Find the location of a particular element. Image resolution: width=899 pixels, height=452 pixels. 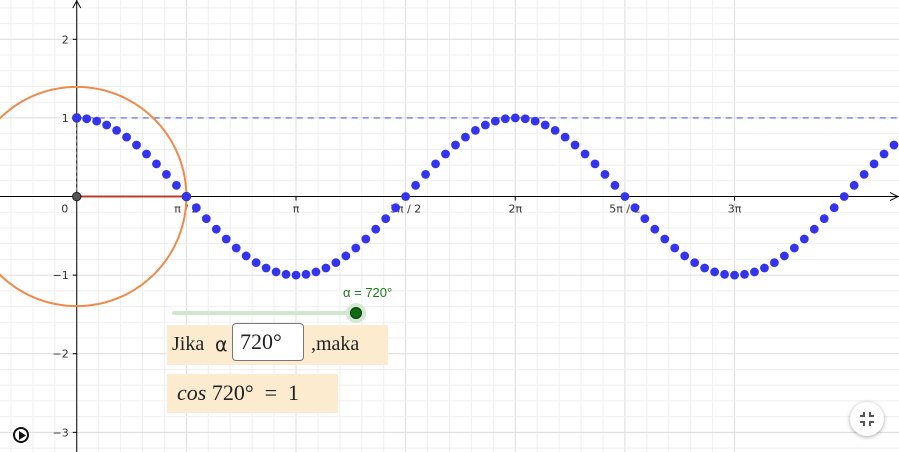

alpha-slider is located at coordinates (269, 313).